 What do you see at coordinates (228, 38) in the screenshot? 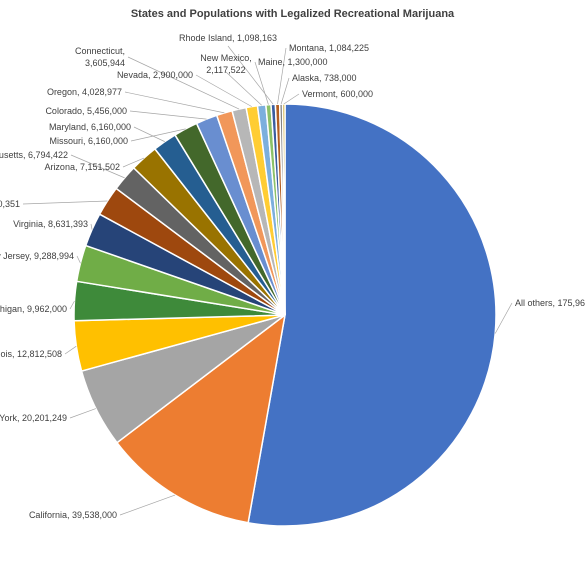
I see `data-label: Rhode Island, 1,098,163` at bounding box center [228, 38].